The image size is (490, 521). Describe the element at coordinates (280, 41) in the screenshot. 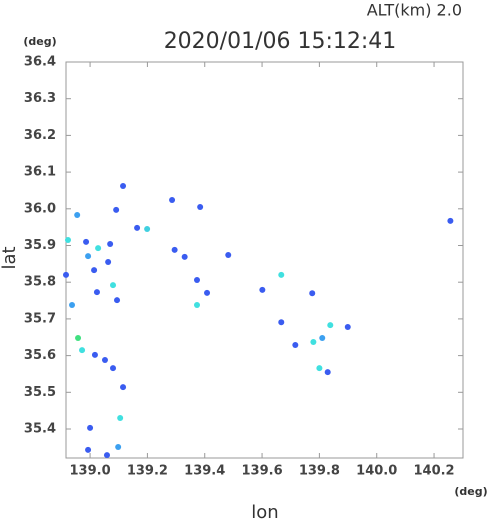

I see `chart-title: 2020/01/06 15:12:41` at that location.